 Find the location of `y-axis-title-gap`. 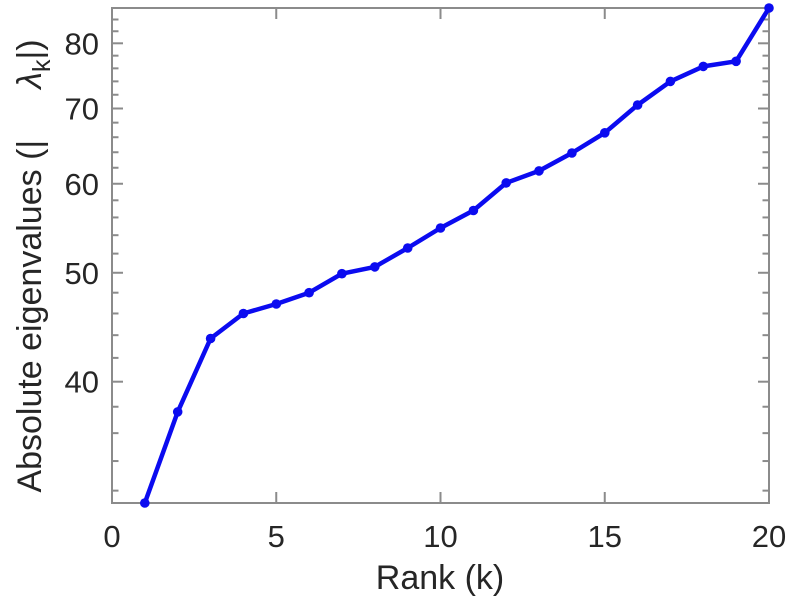

y-axis-title-gap is located at coordinates (30, 114).